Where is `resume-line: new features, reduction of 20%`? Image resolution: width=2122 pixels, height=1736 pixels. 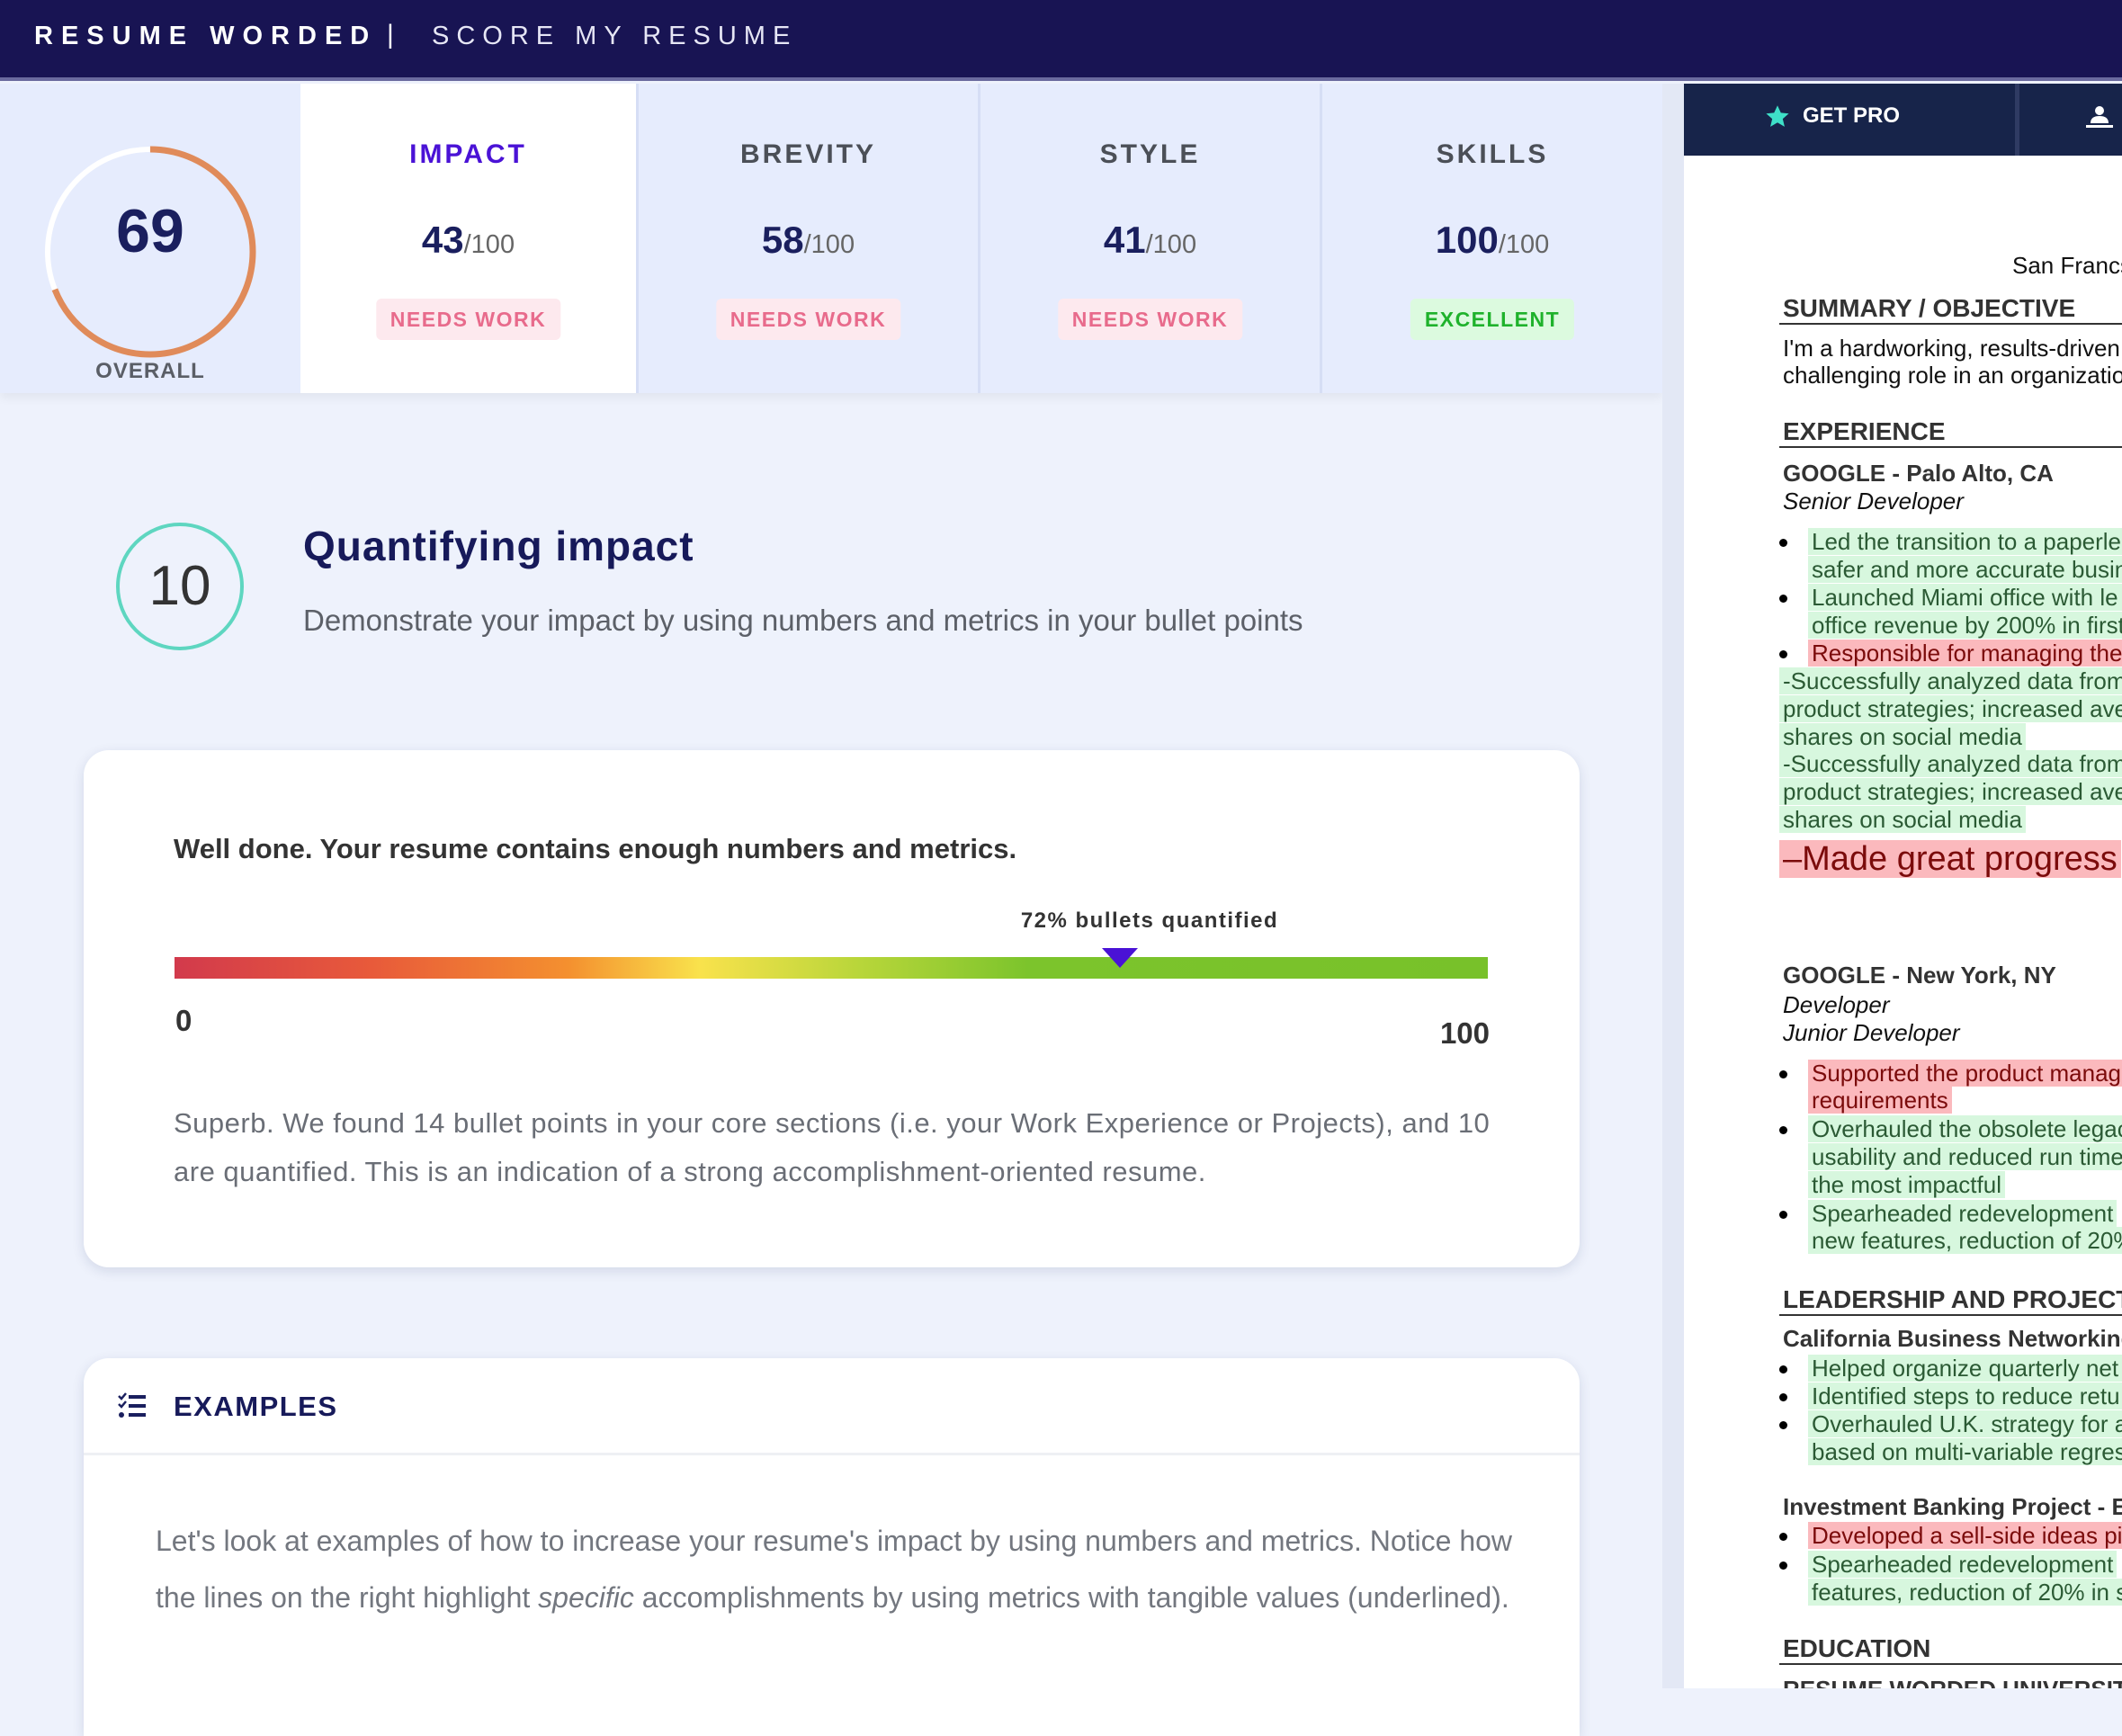 resume-line: new features, reduction of 20% is located at coordinates (1965, 1241).